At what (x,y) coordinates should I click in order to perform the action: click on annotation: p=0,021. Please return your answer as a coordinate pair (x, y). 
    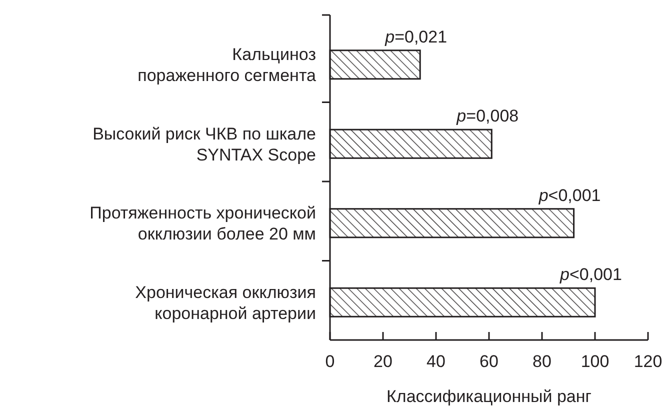
    Looking at the image, I should click on (416, 36).